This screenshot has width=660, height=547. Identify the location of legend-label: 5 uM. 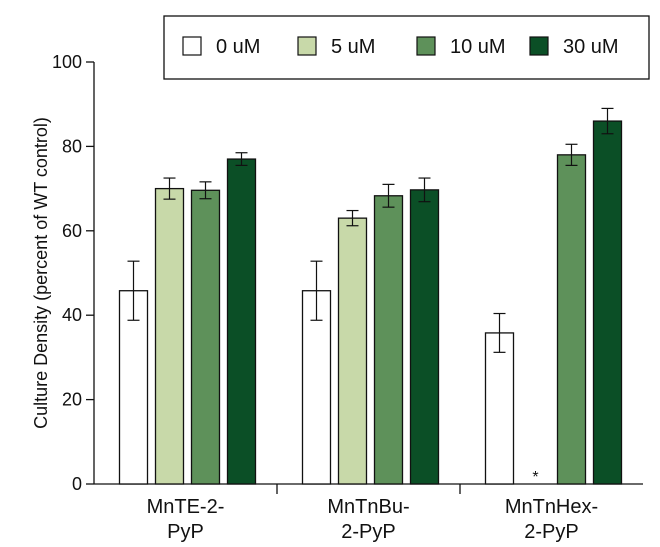
(353, 47).